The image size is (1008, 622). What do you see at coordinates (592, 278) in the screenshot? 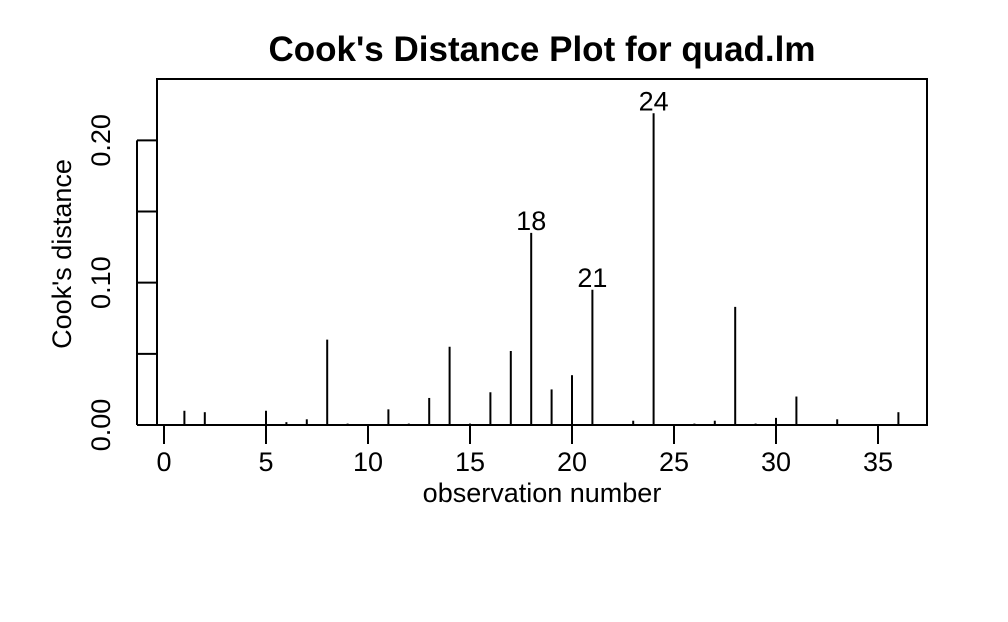
I see `point-label-21: 21` at bounding box center [592, 278].